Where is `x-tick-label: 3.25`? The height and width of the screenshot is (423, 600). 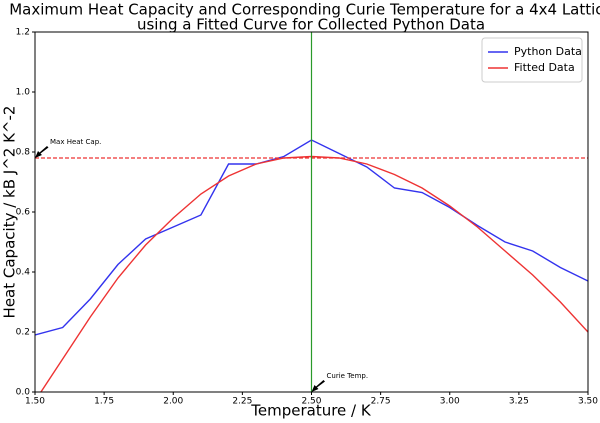 x-tick-label: 3.25 is located at coordinates (519, 402).